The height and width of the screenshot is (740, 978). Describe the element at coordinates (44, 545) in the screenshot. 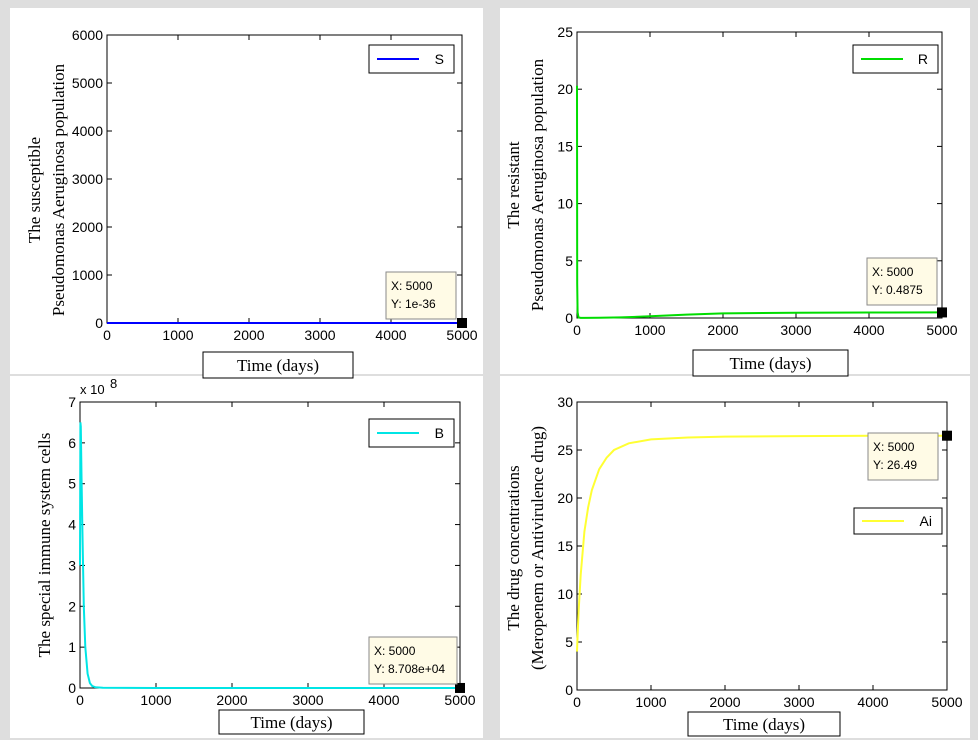

I see `y-axis-title-line: The special immune system cells` at that location.